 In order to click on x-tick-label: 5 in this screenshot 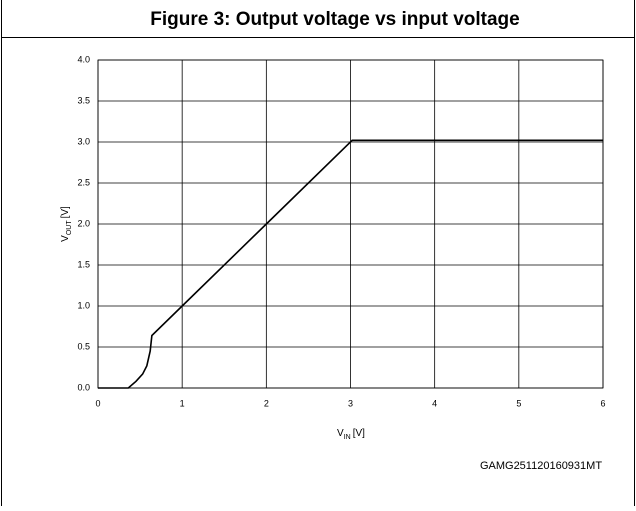, I will do `click(518, 403)`.